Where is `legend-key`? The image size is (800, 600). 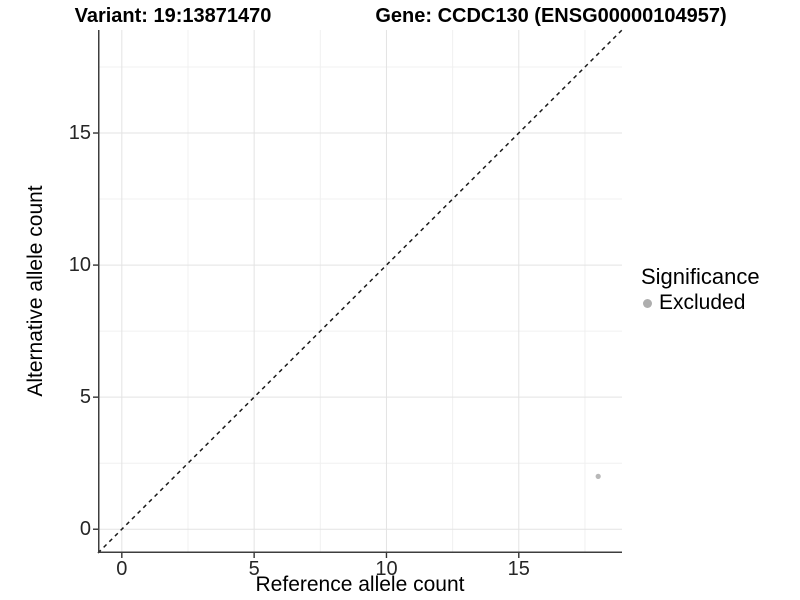 legend-key is located at coordinates (647, 303).